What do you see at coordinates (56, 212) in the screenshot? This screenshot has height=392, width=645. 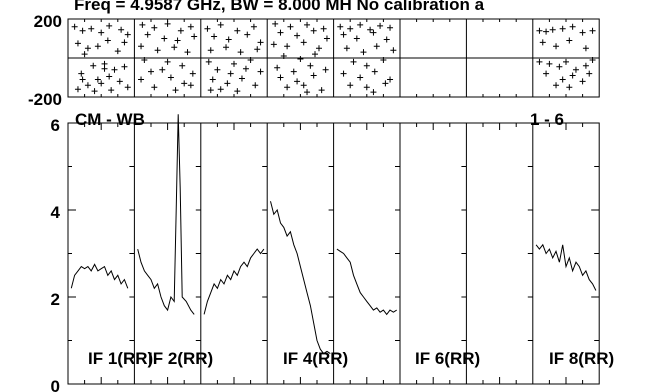 I see `amp-ytick-4: 4` at bounding box center [56, 212].